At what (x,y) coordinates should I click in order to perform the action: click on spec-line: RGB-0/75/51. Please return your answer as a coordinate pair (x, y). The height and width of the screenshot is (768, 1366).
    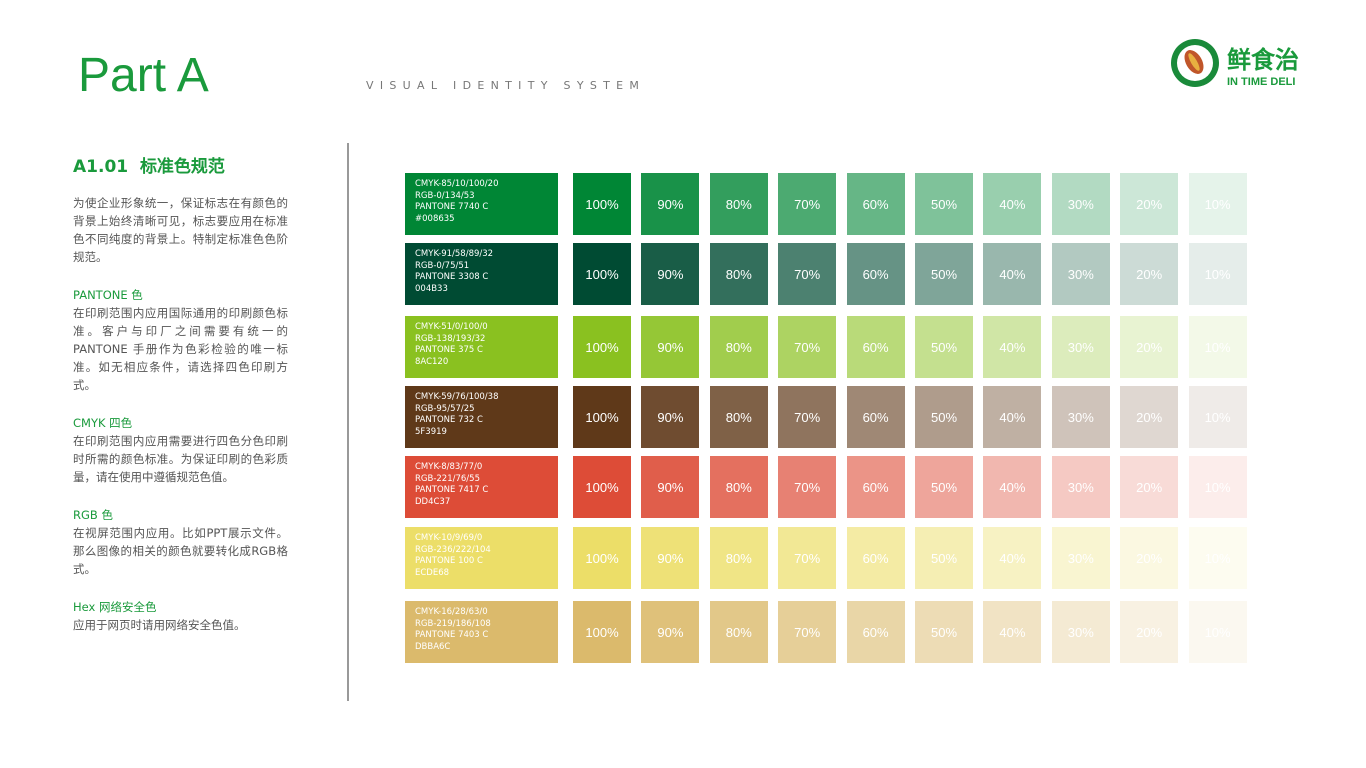
    Looking at the image, I should click on (442, 265).